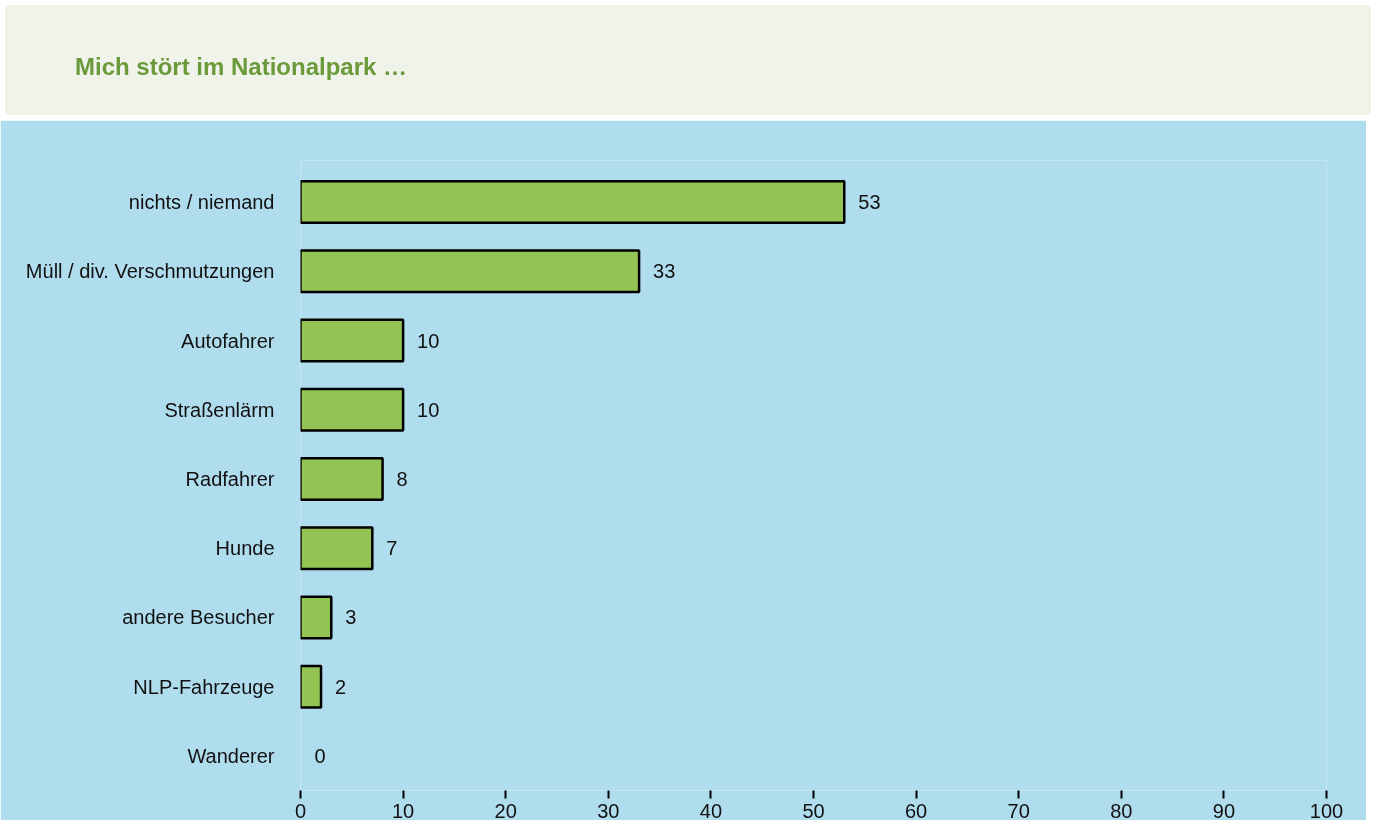 The image size is (1376, 825). I want to click on x-tick-label: 0, so click(300, 810).